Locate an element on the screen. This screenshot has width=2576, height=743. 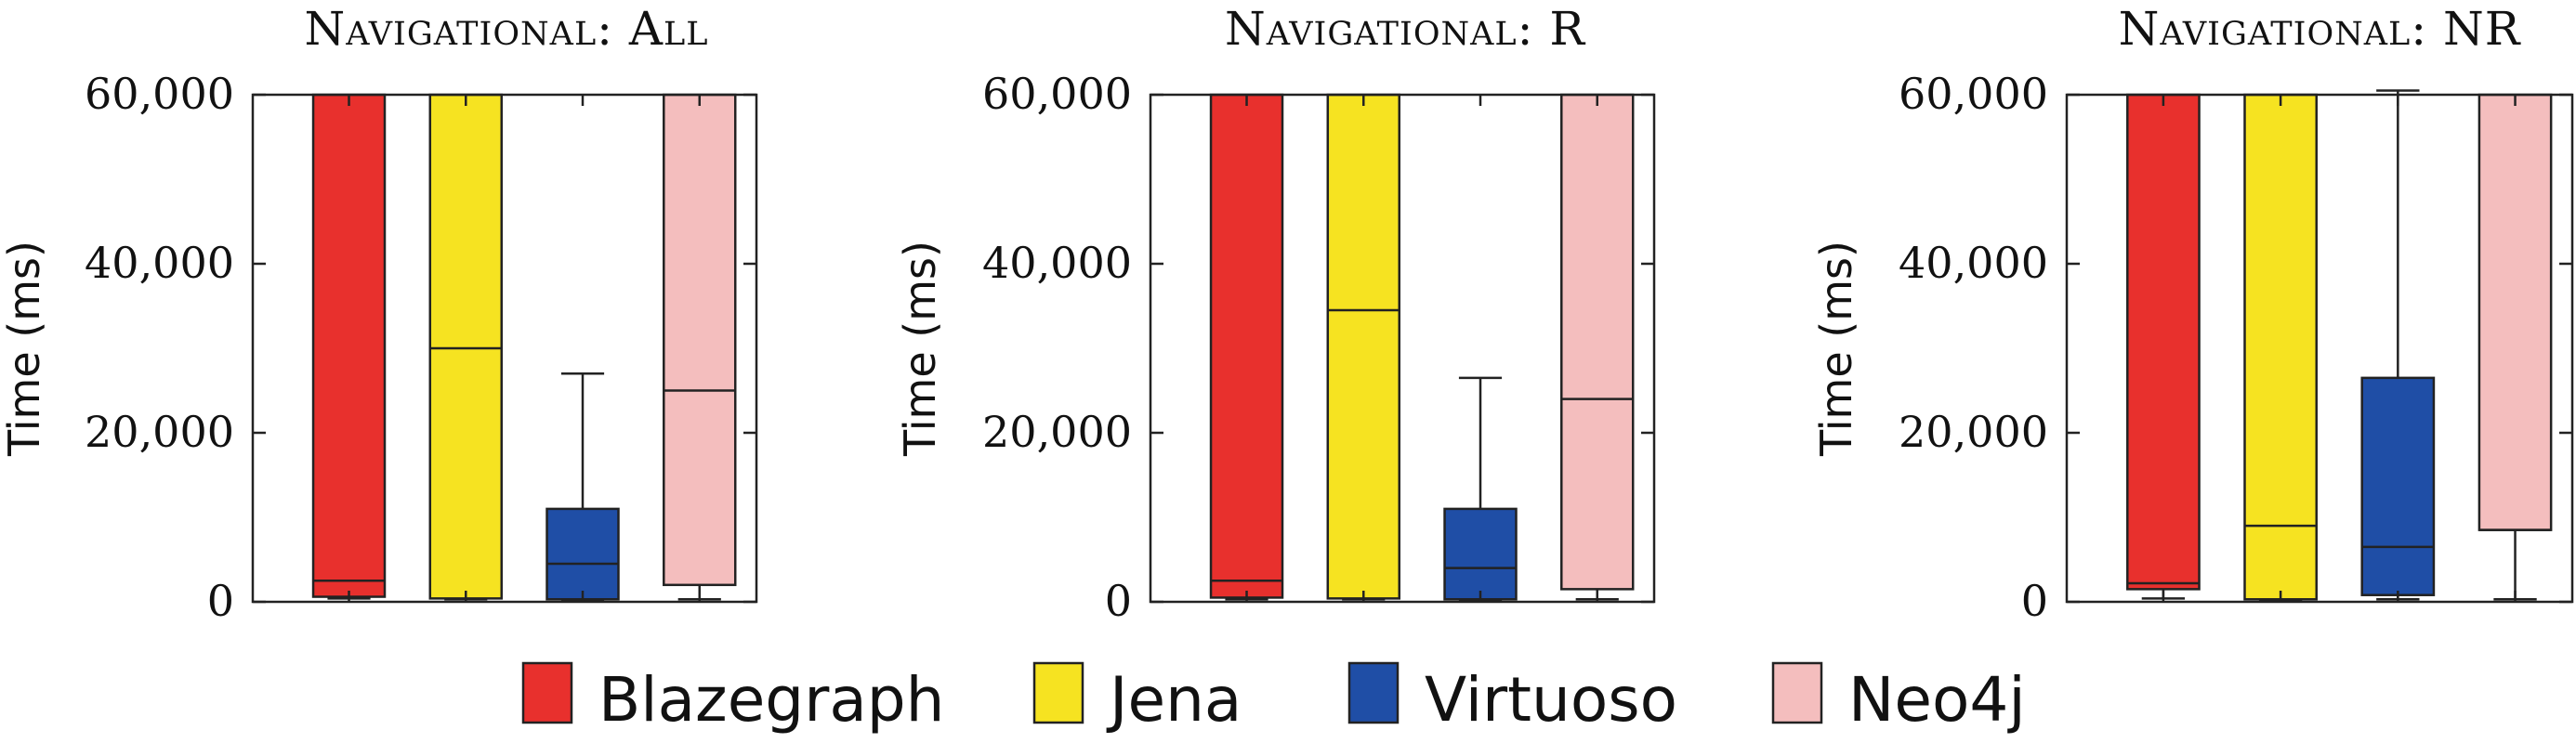
legend-swatch-neo4j is located at coordinates (1797, 692).